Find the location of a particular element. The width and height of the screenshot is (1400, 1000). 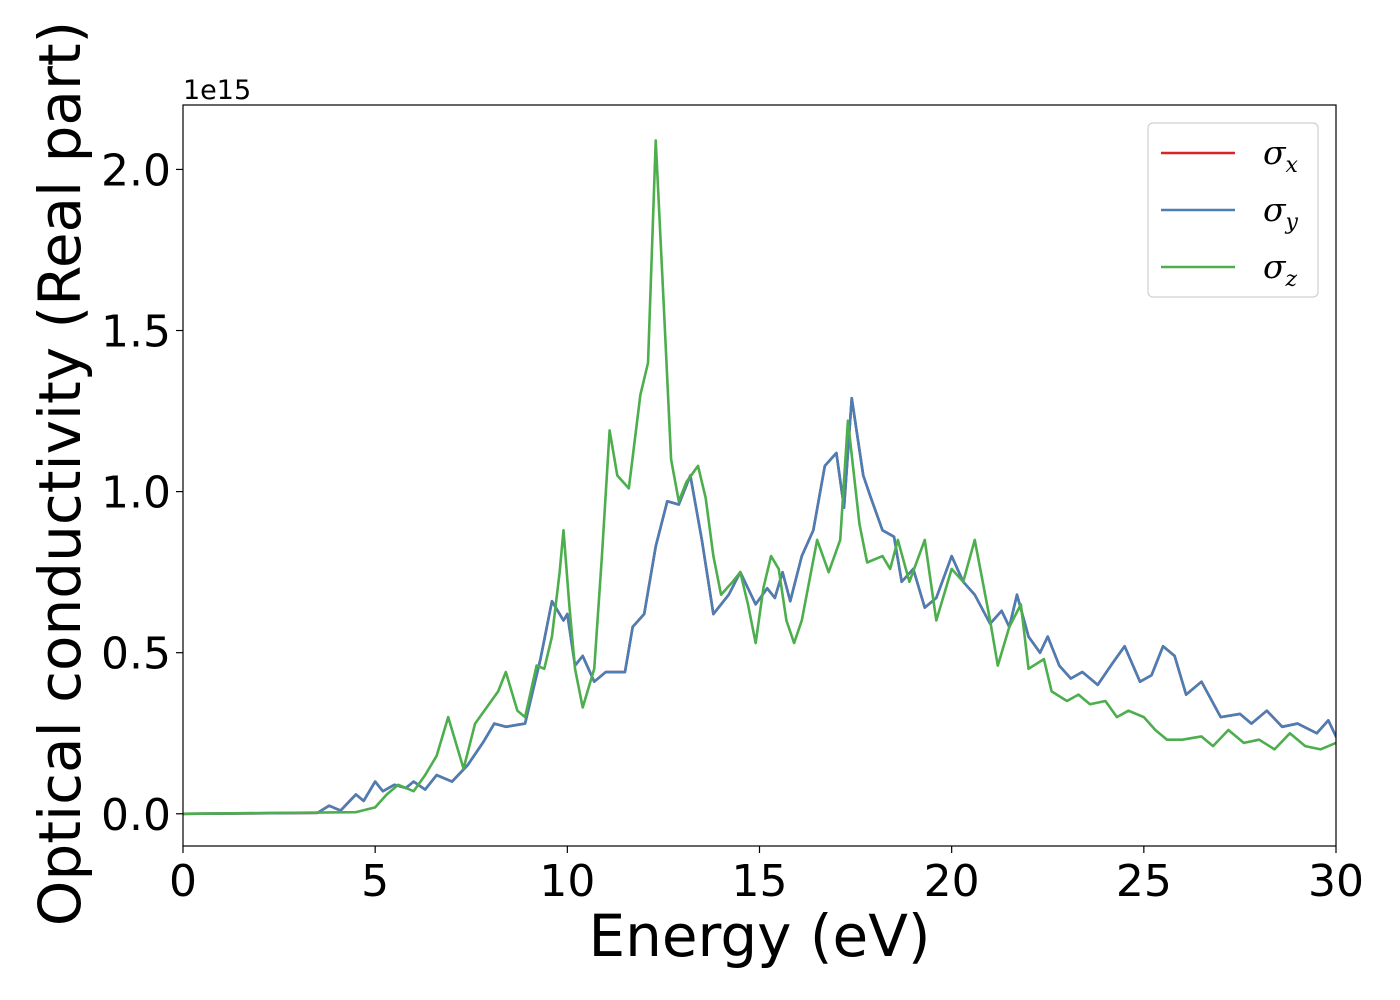

legend-label-x: σx is located at coordinates (1281, 155).